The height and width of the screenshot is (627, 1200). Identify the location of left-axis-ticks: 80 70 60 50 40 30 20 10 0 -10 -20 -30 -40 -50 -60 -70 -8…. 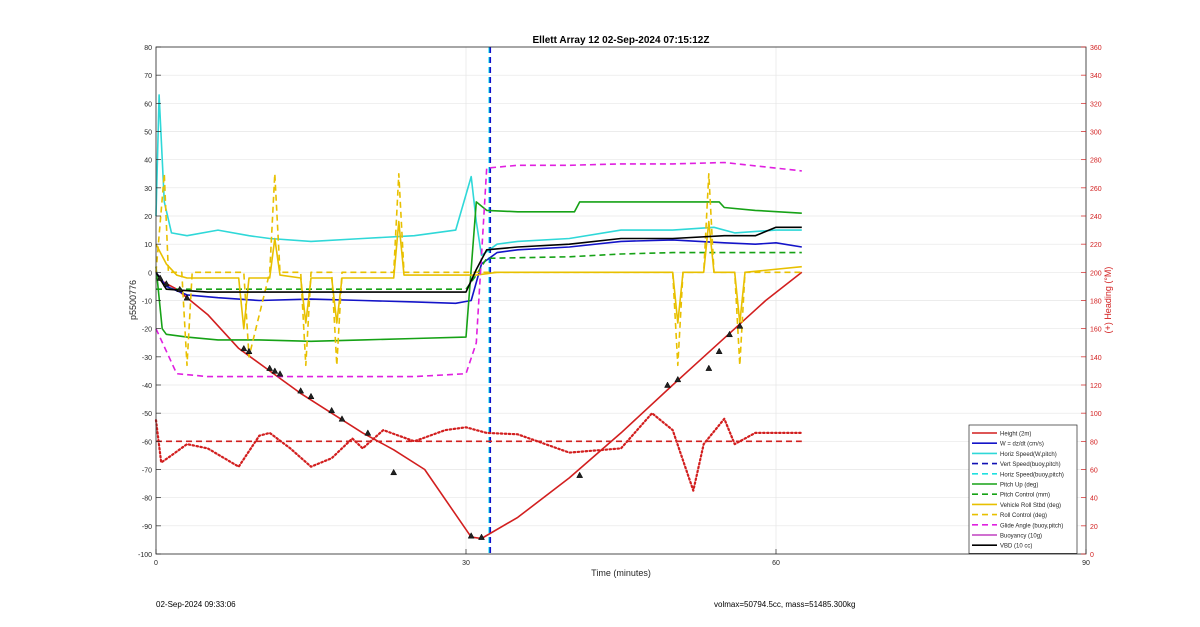
(149, 302).